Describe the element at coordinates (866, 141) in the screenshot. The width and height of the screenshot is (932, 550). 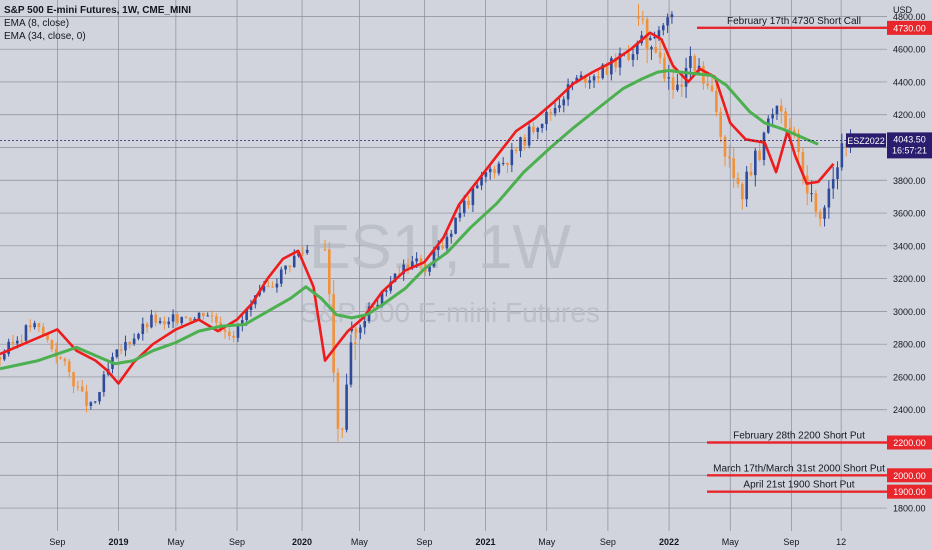
I see `symbol-tag-text: ESZ2022` at that location.